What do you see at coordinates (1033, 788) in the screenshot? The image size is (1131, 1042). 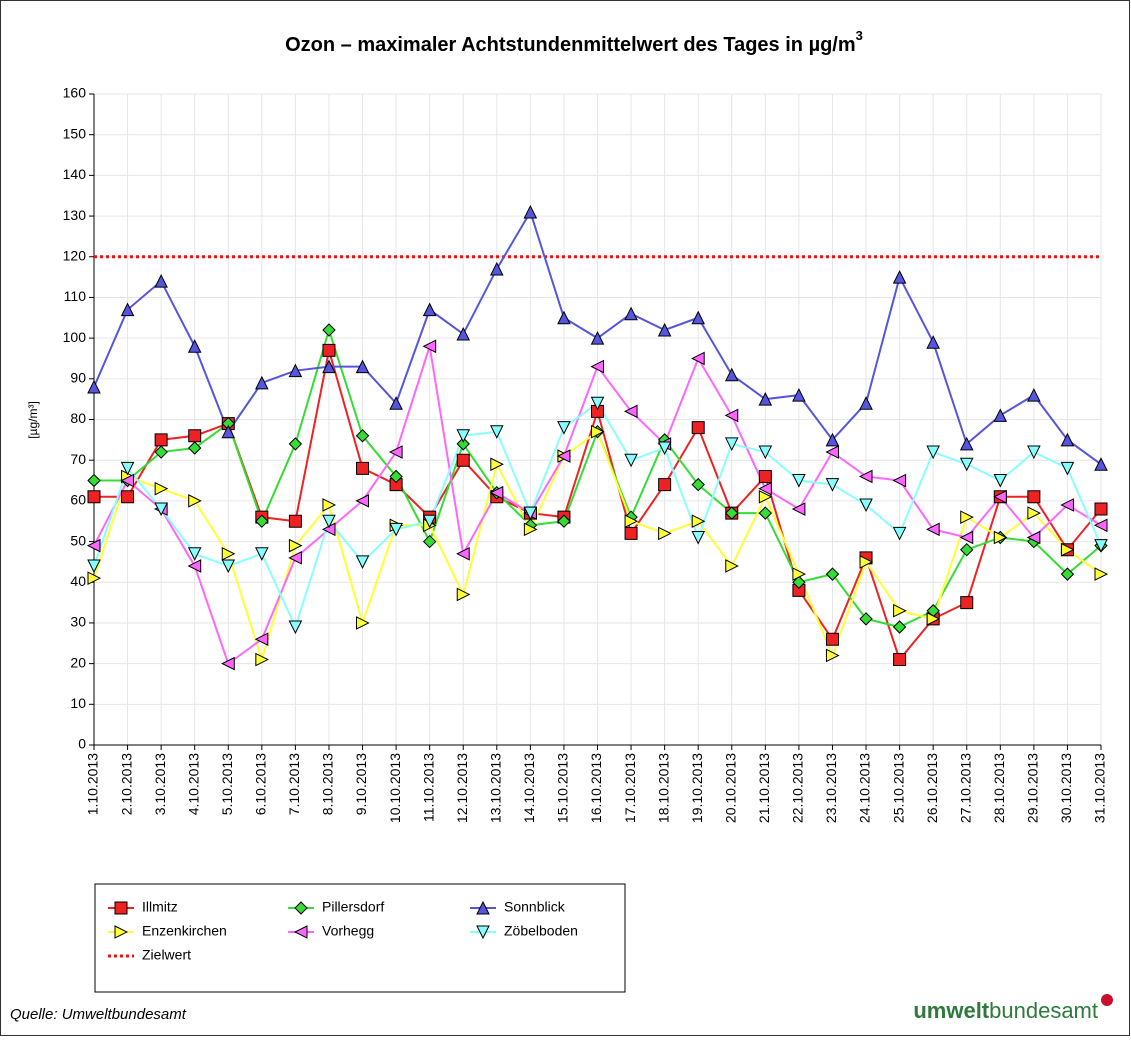 I see `x-tick-label: 29.10.2013` at bounding box center [1033, 788].